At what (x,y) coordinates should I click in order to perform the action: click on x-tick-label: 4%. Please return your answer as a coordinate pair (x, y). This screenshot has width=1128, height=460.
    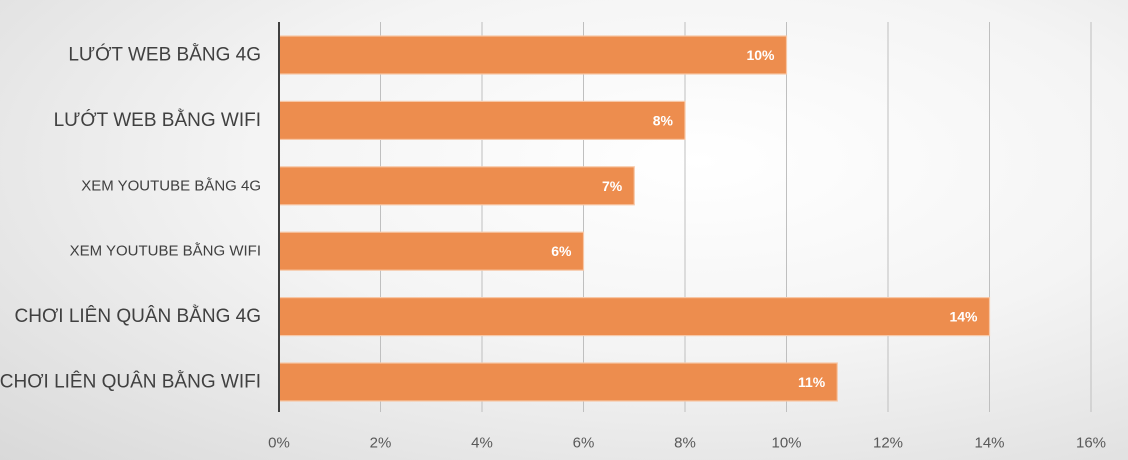
    Looking at the image, I should click on (482, 443).